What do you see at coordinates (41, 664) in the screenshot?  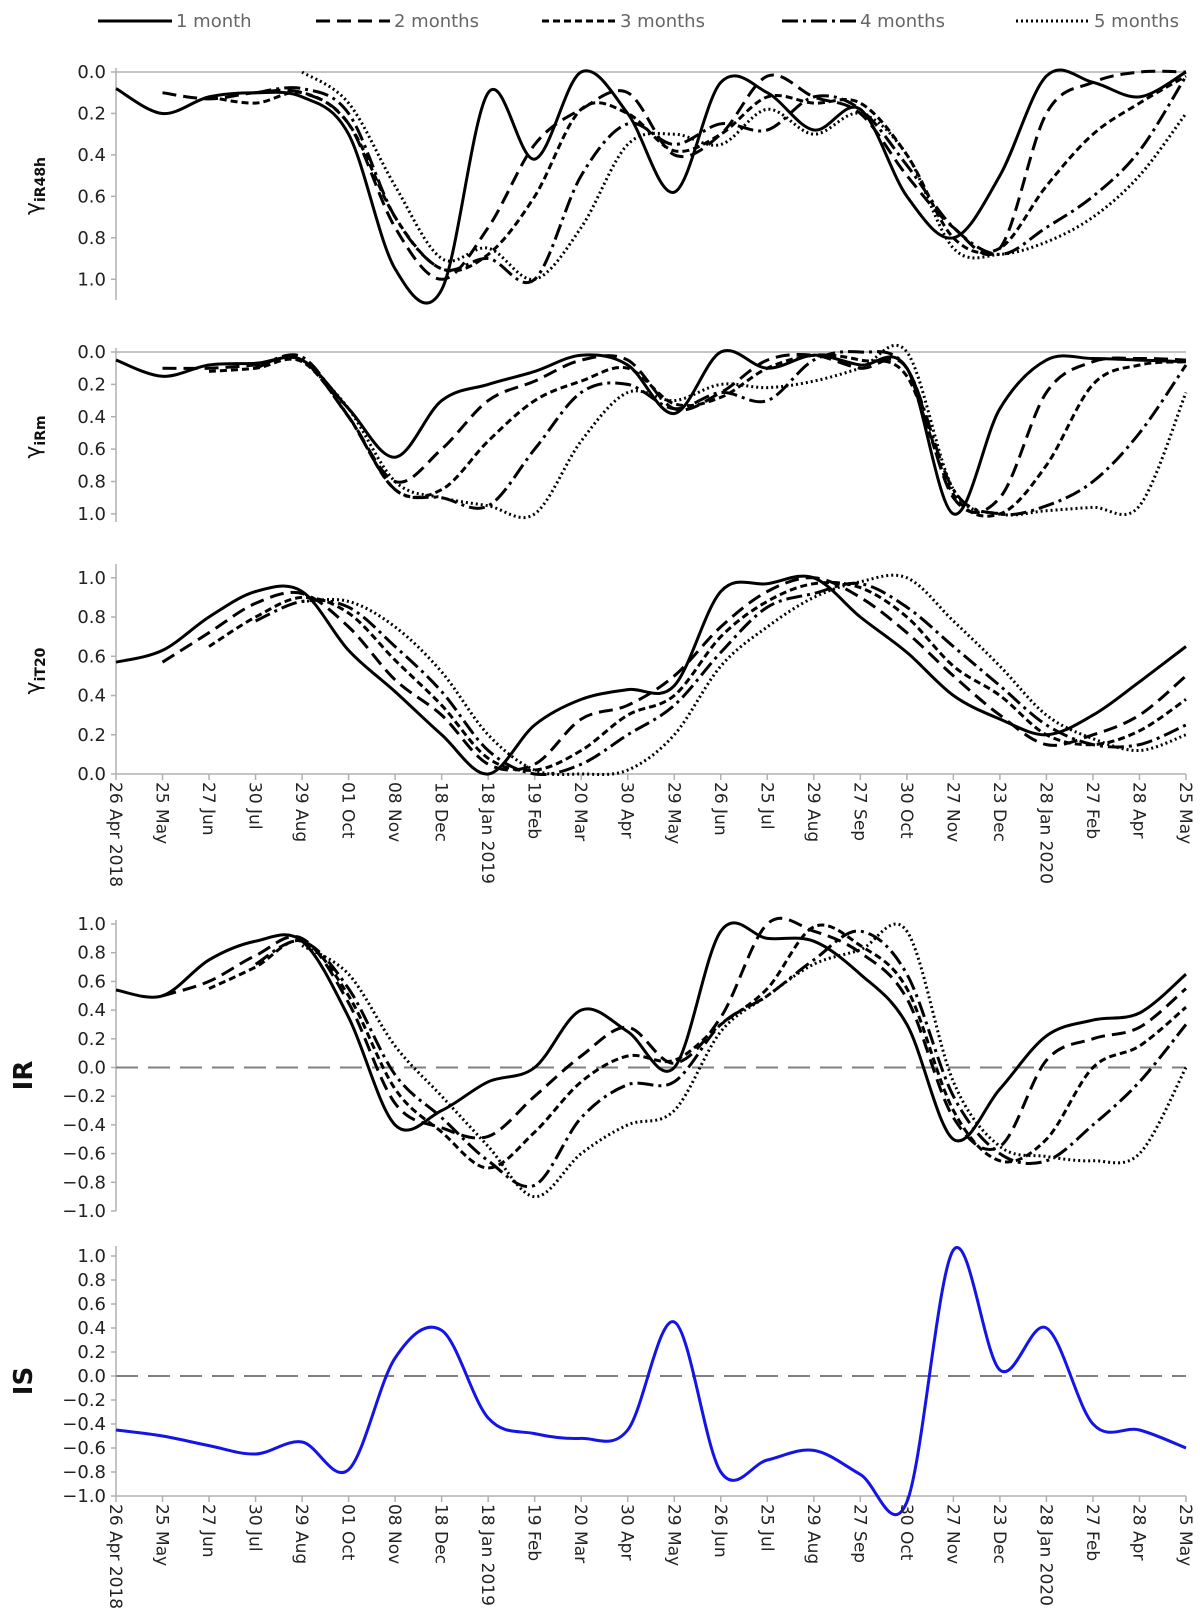 I see `y-axis-label-subscript: iT20` at bounding box center [41, 664].